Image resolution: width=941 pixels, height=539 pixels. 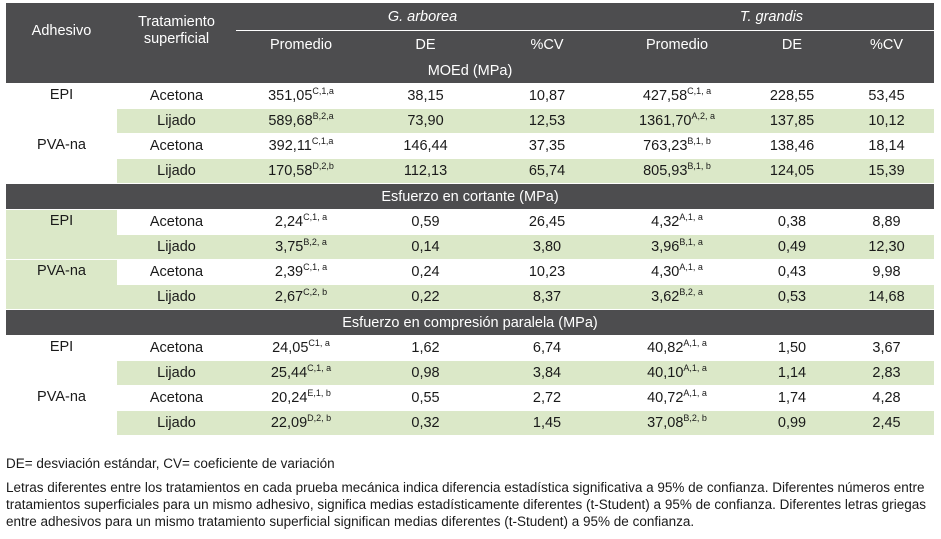 I want to click on g-arborea-de-cell: 0,22, so click(x=425, y=297).